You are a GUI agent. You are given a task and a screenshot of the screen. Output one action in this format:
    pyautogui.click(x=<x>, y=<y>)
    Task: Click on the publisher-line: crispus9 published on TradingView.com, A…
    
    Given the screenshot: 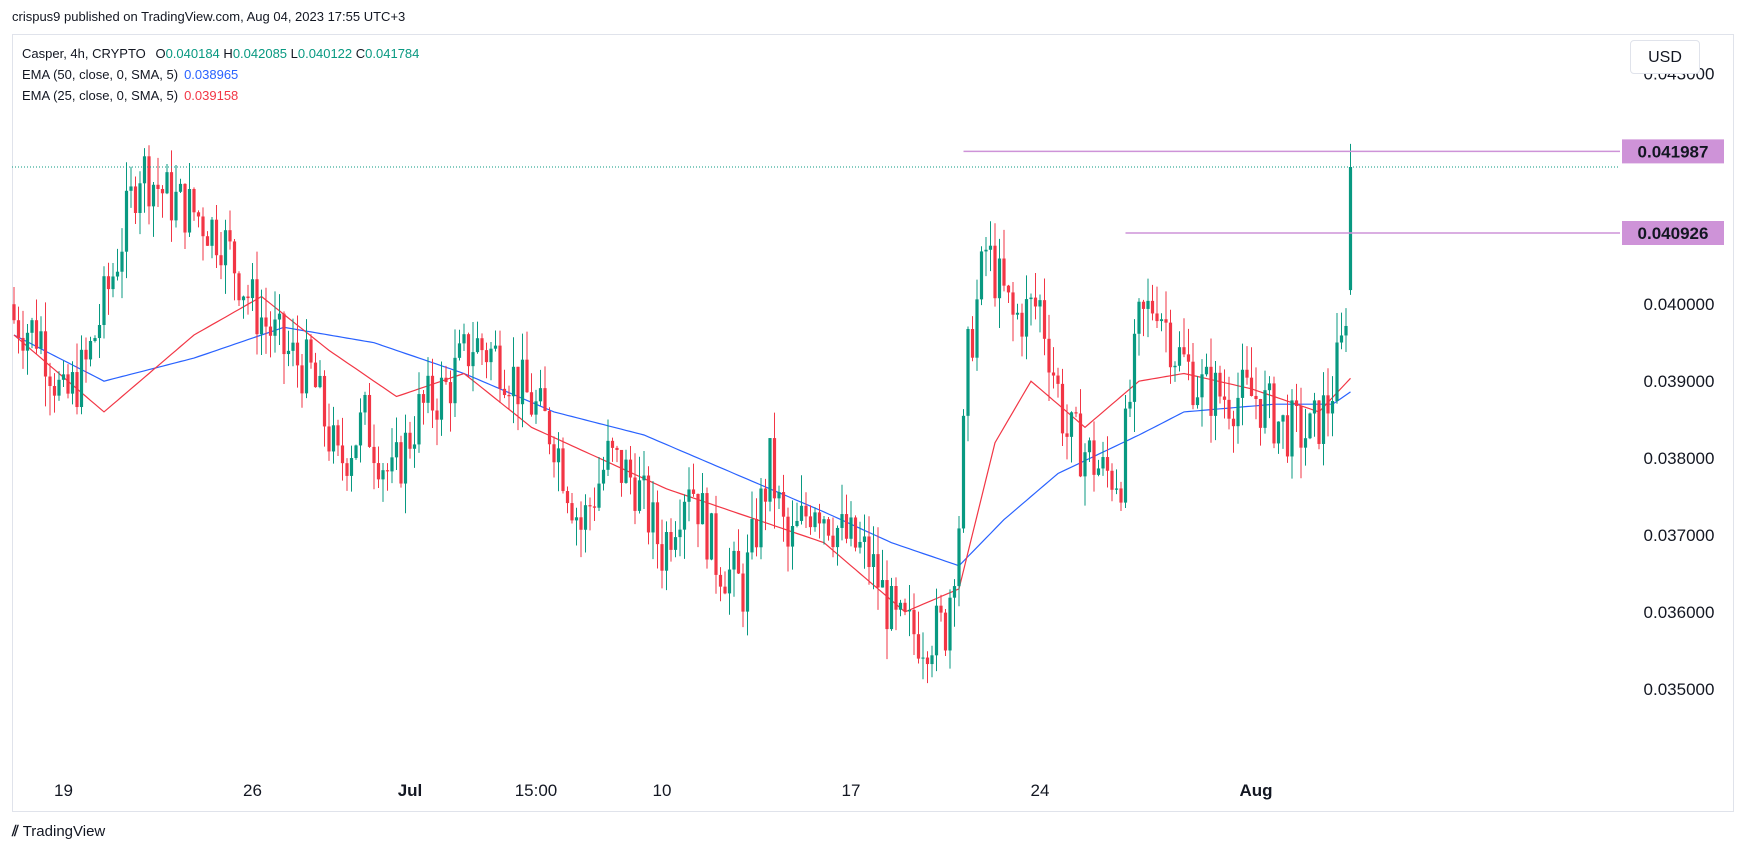 What is the action you would take?
    pyautogui.click(x=209, y=16)
    